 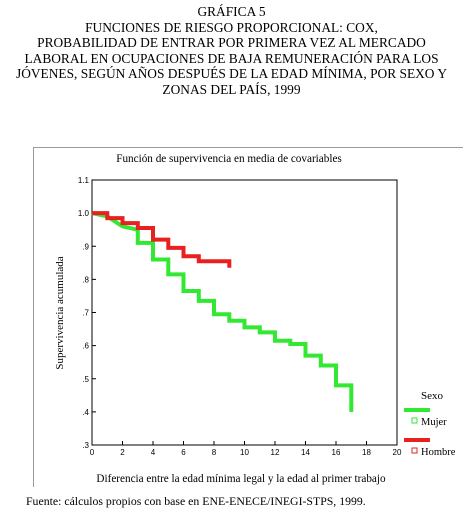 I want to click on x-tick-label: 0, so click(x=92, y=452).